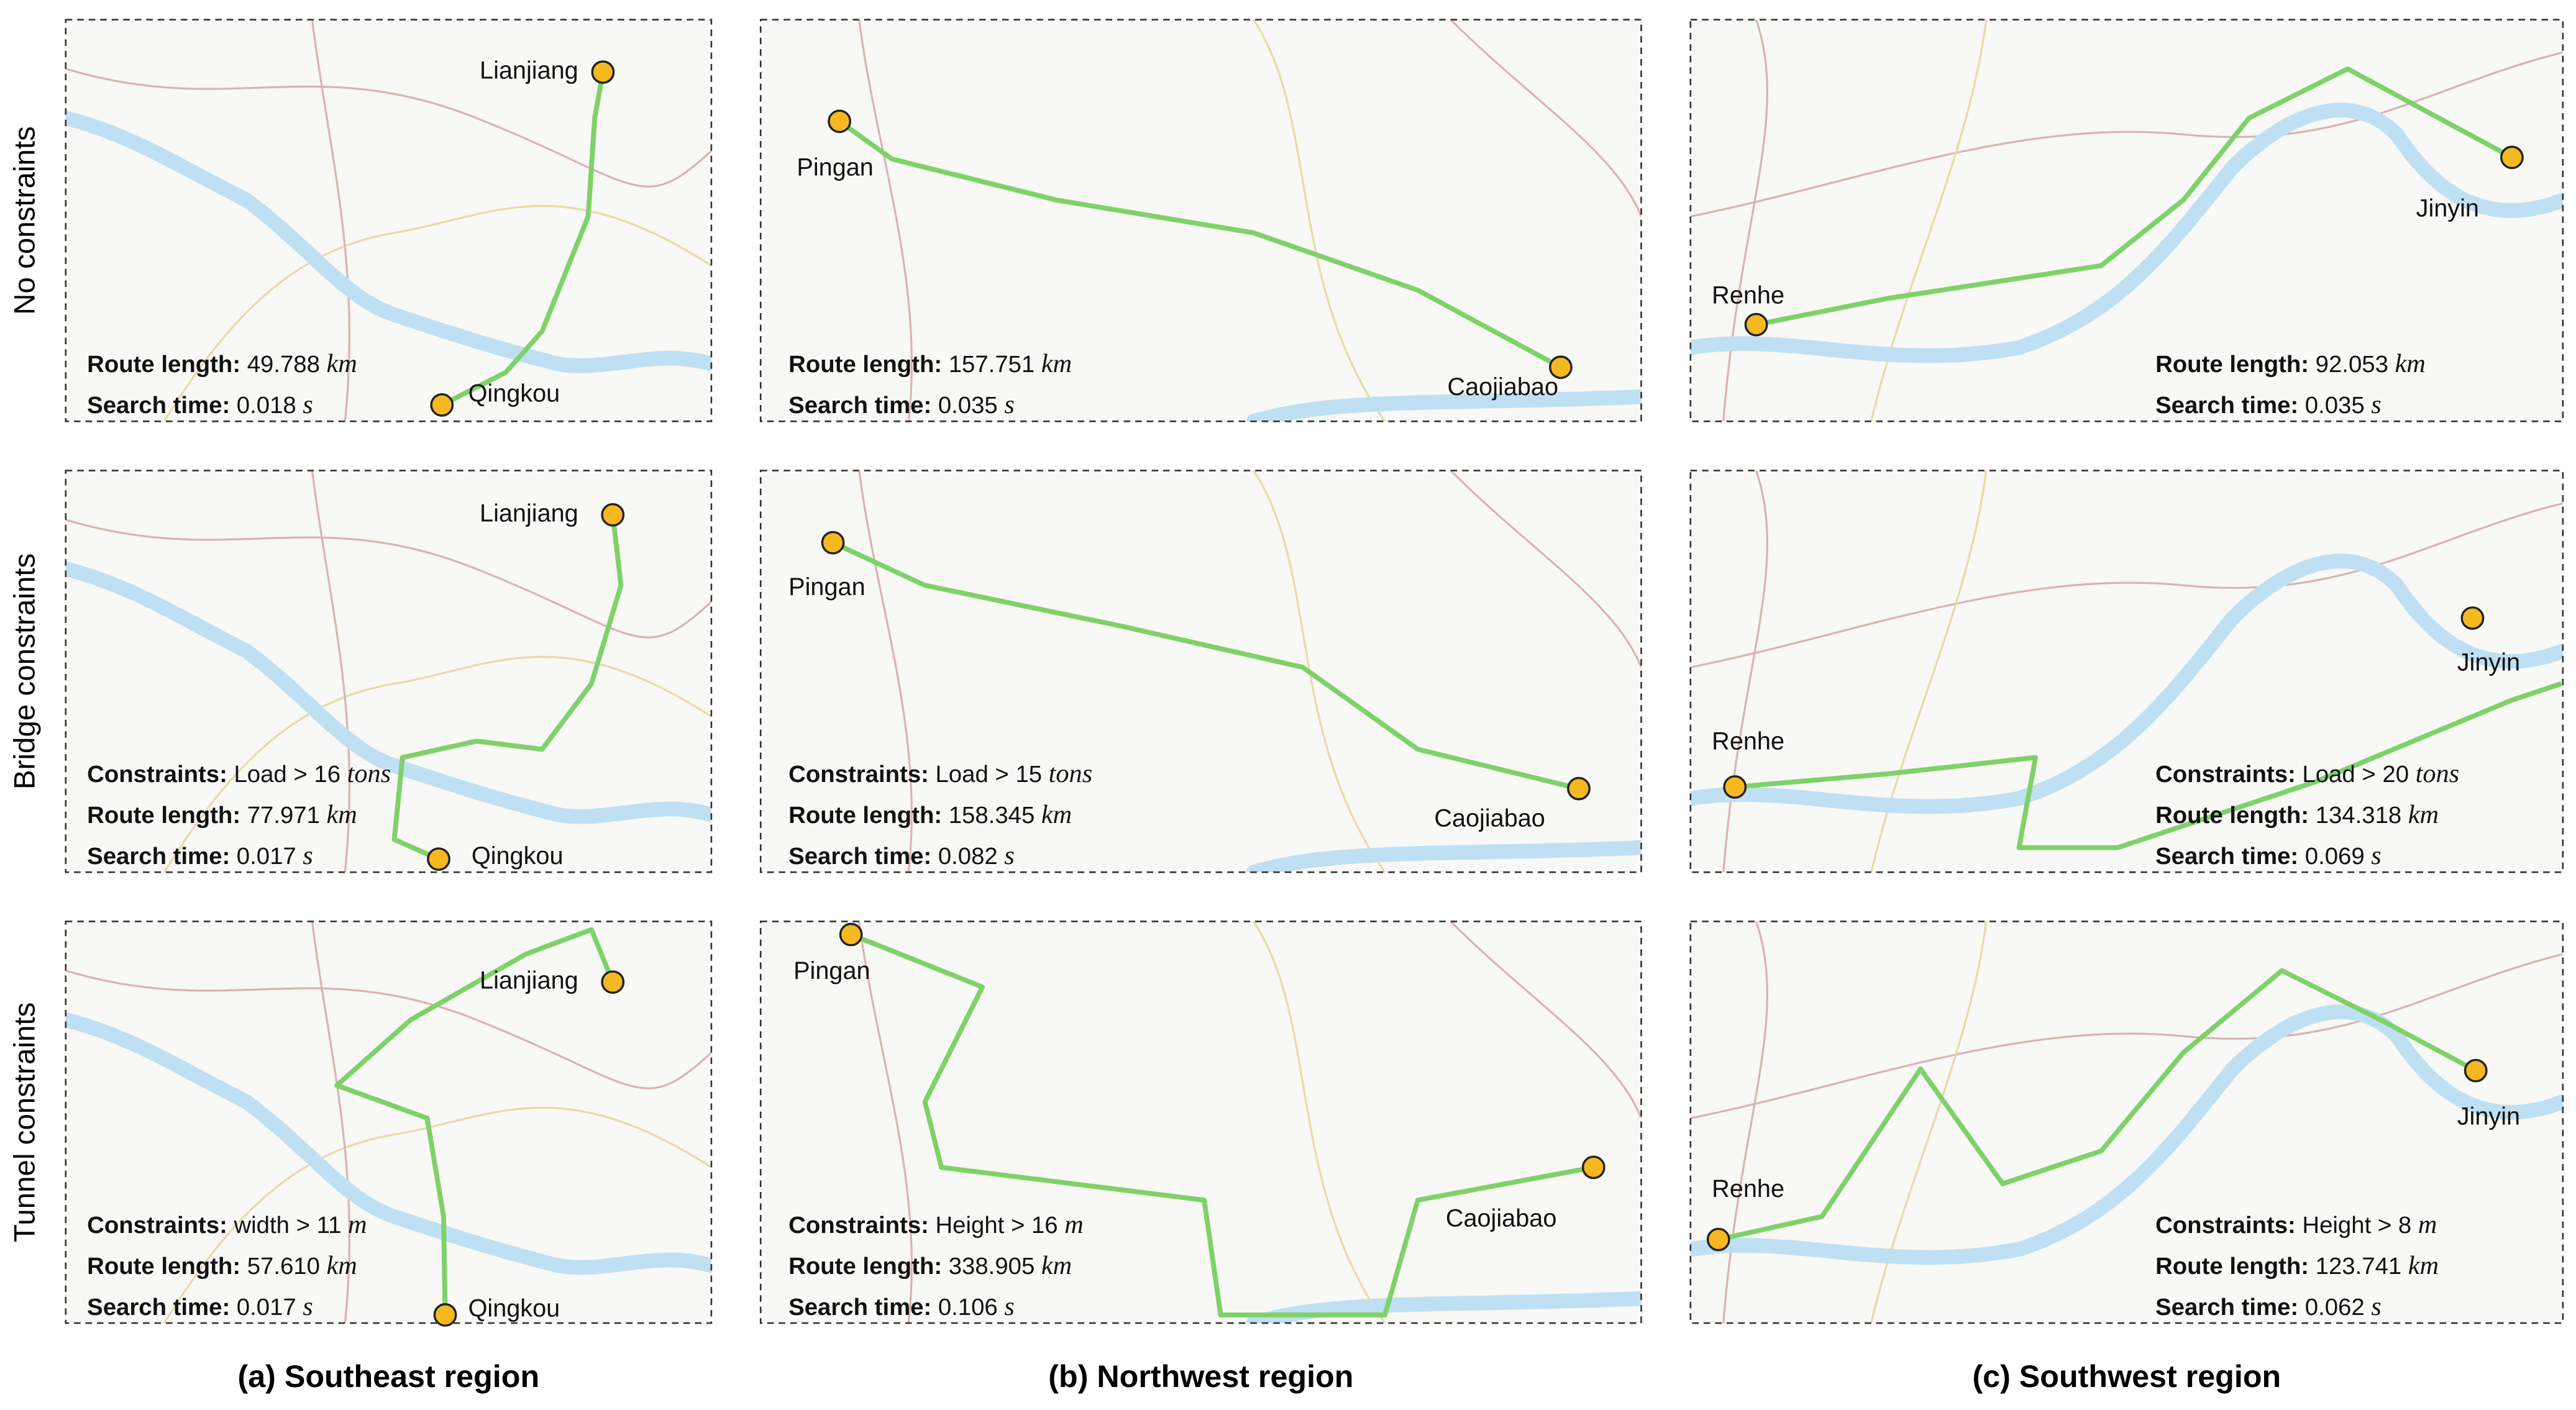 Image resolution: width=2576 pixels, height=1410 pixels. I want to click on row-label: No constraints, so click(24, 221).